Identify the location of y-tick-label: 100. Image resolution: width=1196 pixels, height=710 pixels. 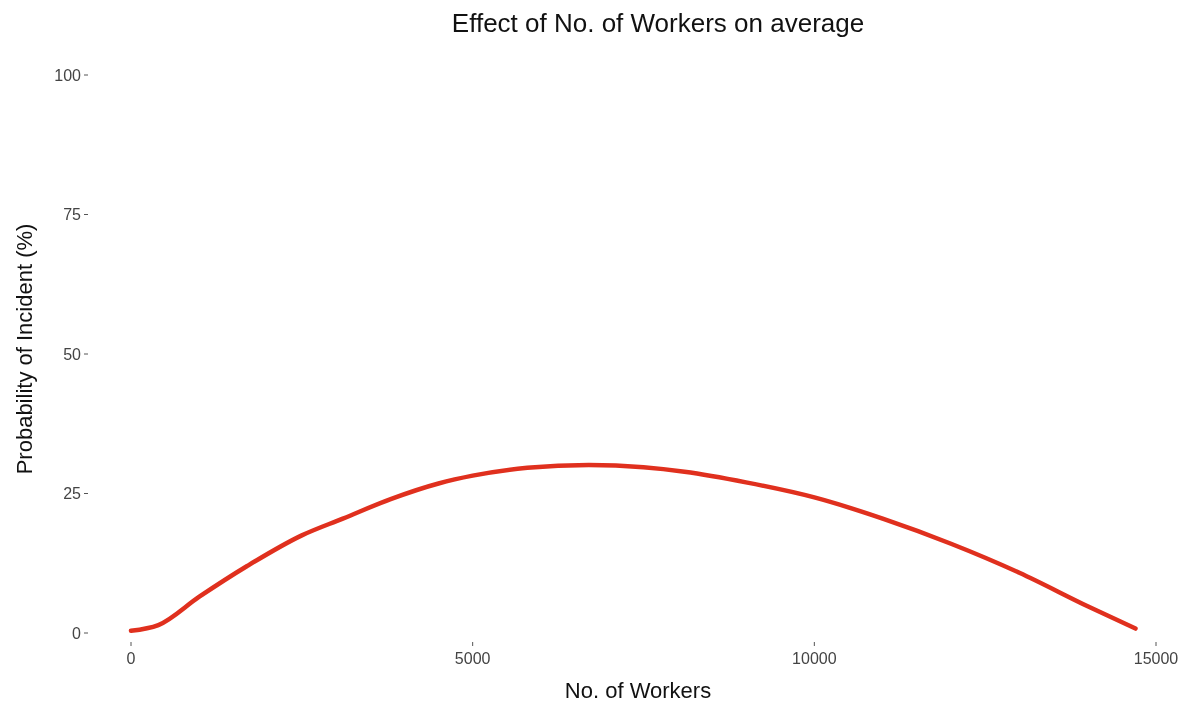
(68, 75).